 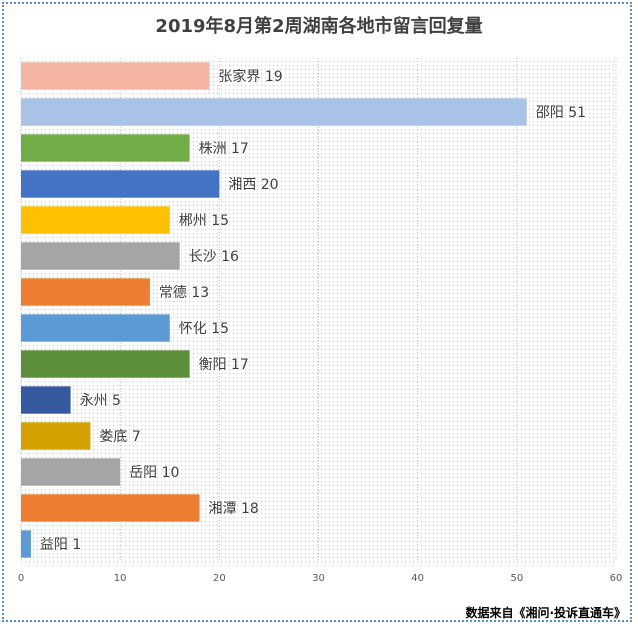 I want to click on source-note: 数据来自《湘问·投诉直通车》, so click(x=545, y=613).